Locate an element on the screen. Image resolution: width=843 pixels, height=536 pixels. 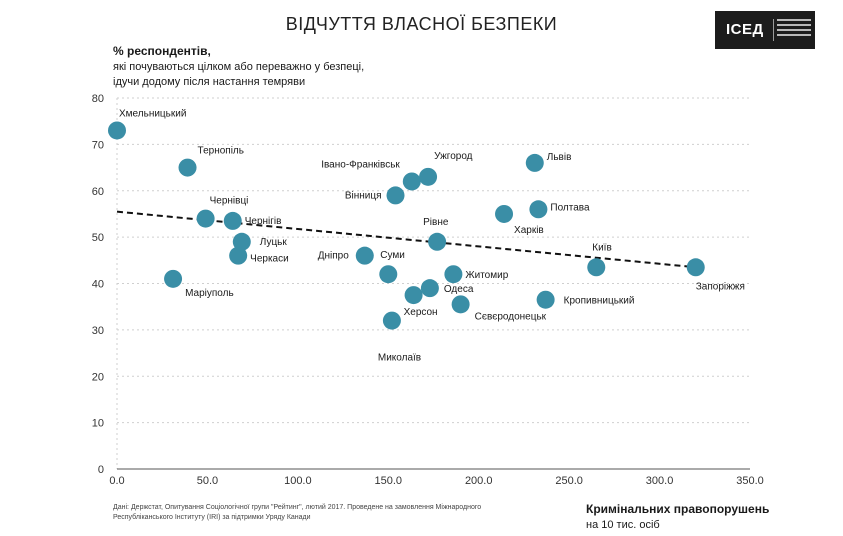
point-label: Харків is located at coordinates (529, 230).